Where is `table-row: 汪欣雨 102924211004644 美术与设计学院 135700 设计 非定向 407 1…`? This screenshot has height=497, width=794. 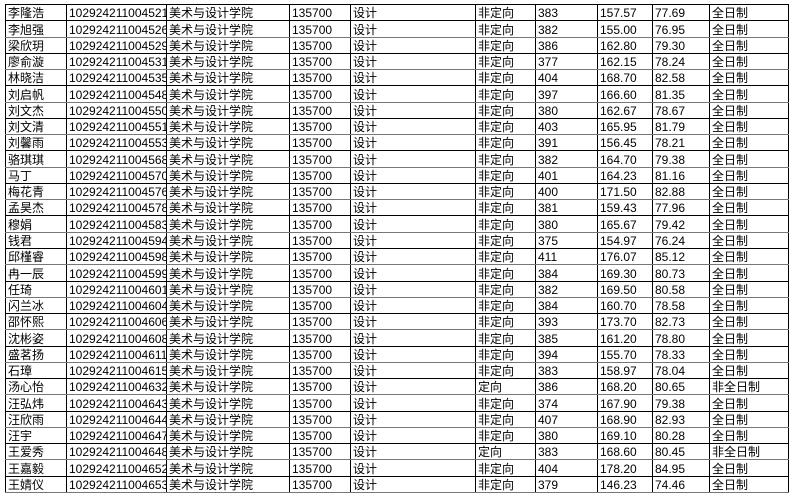 table-row: 汪欣雨 102924211004644 美术与设计学院 135700 设计 非定向 407 1… is located at coordinates (397, 419).